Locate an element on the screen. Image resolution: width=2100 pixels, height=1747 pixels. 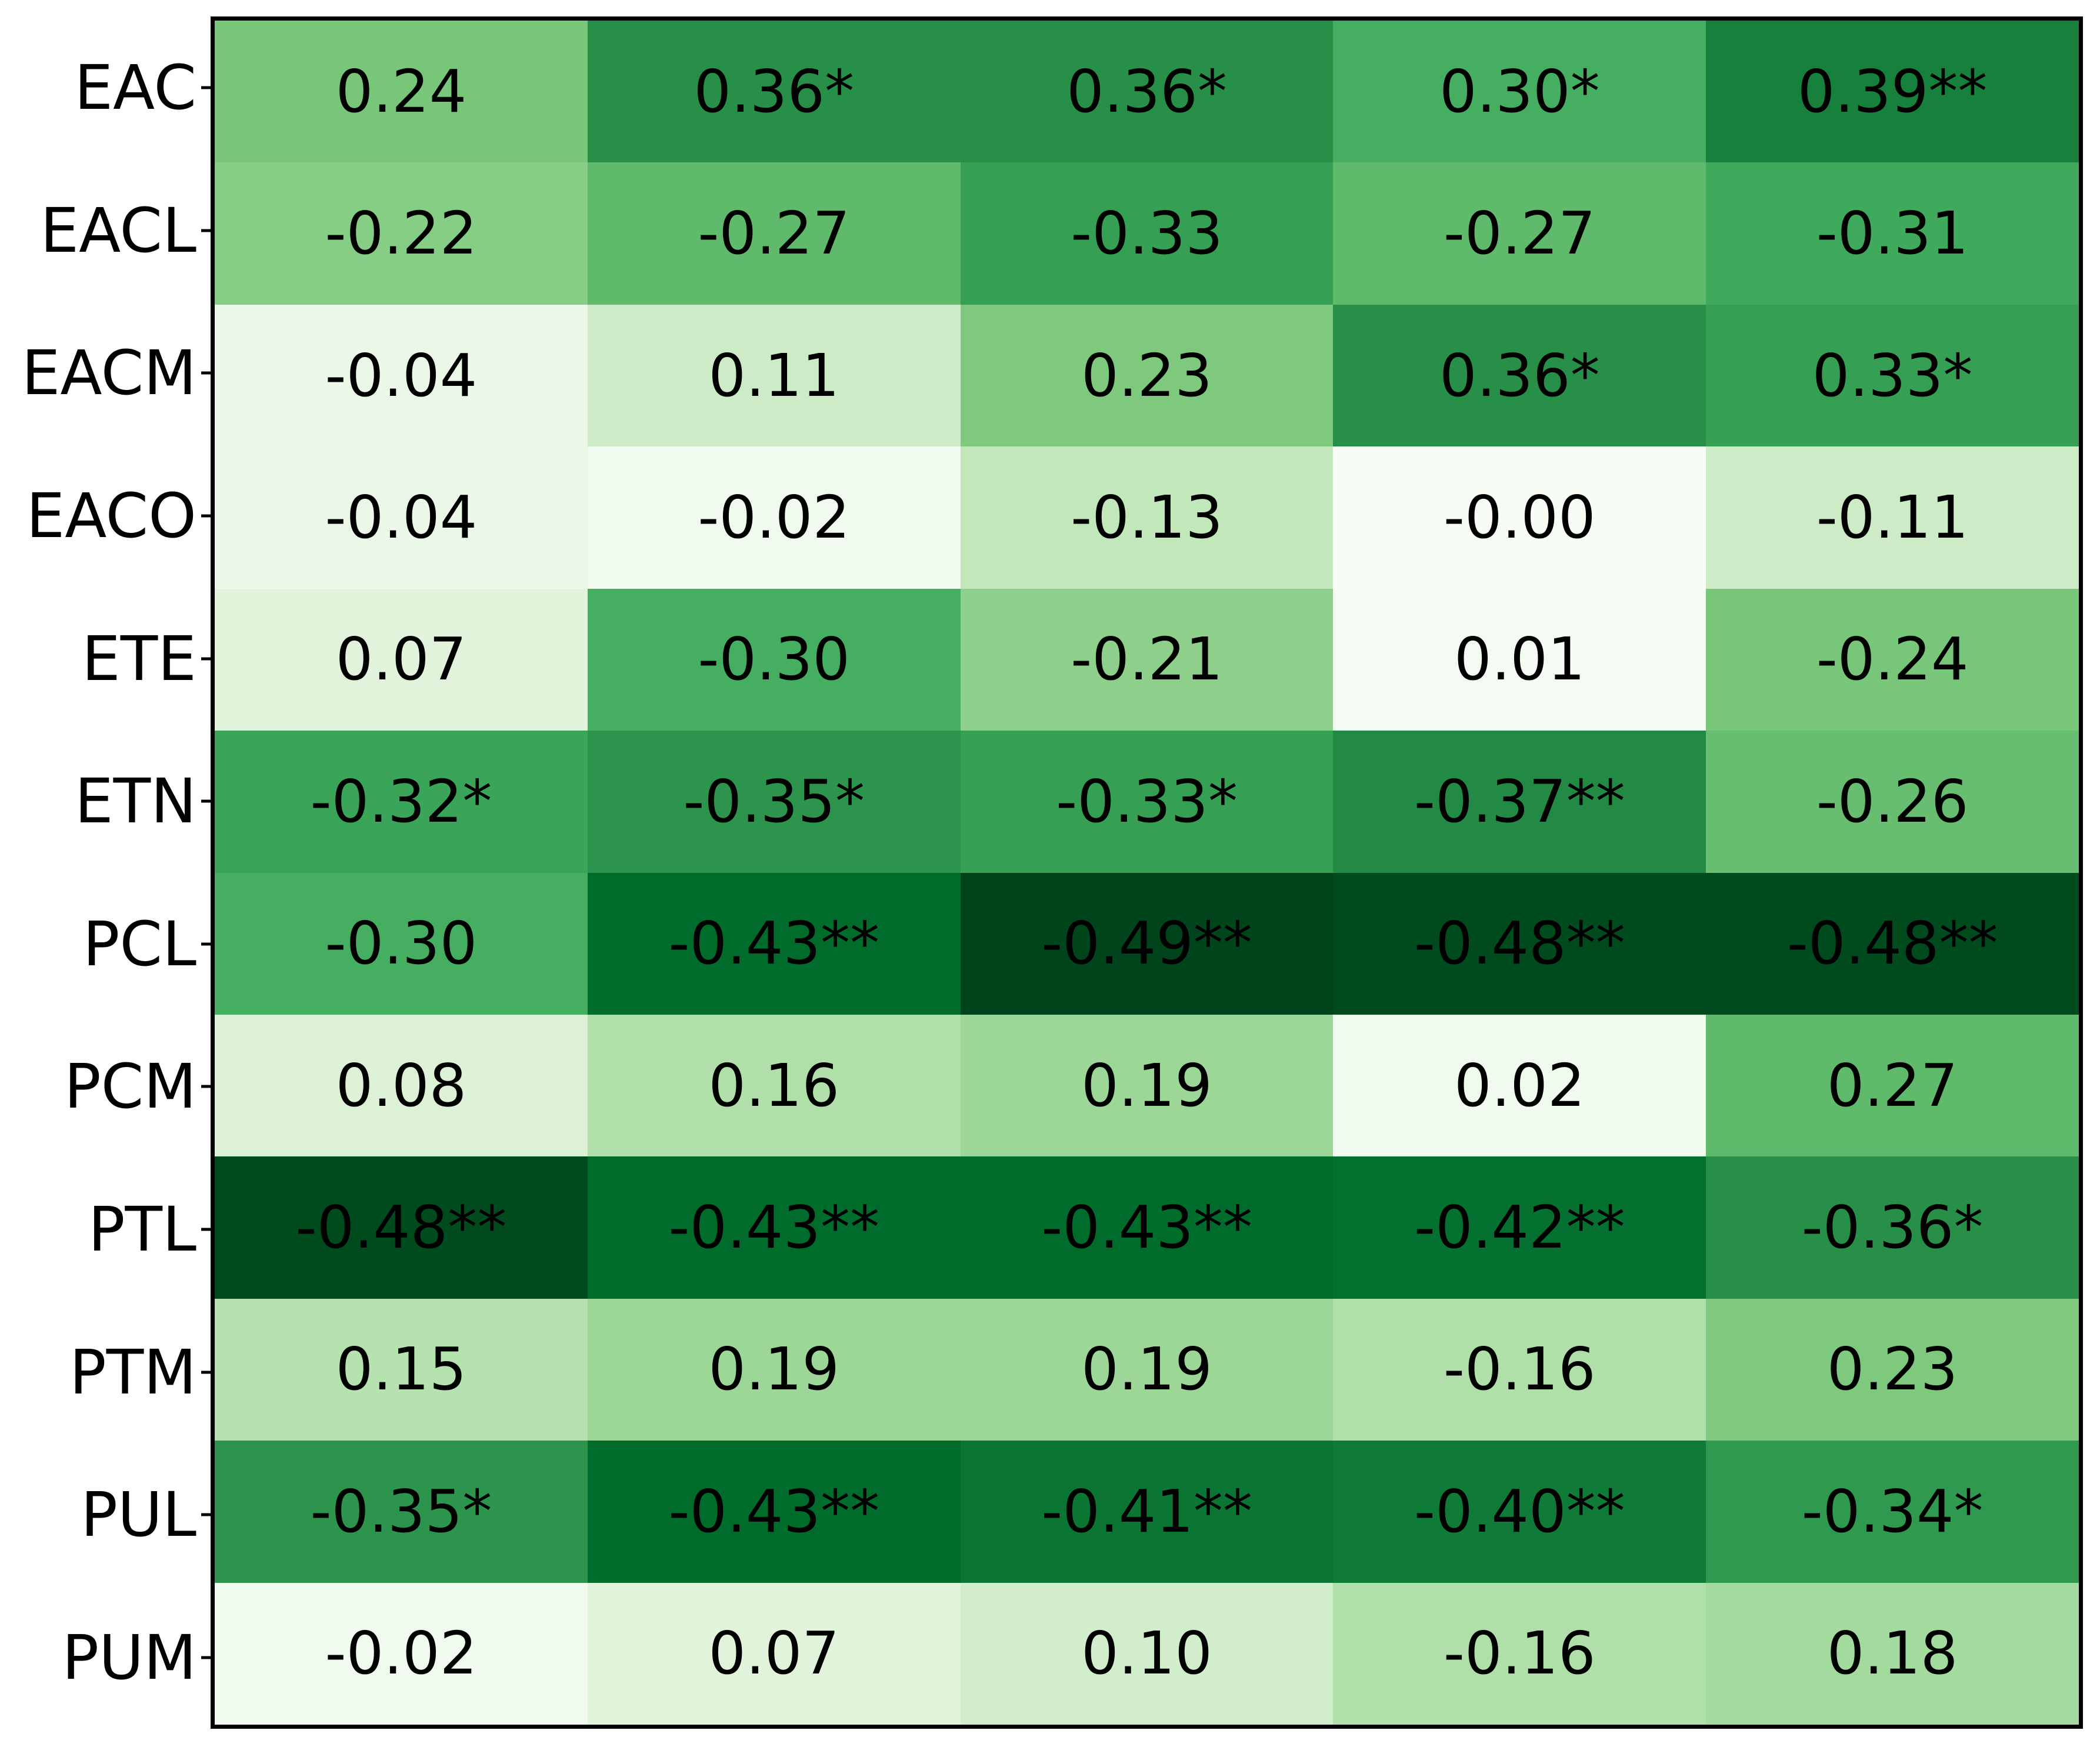
heatmap-cell: -0.11 is located at coordinates (1892, 517).